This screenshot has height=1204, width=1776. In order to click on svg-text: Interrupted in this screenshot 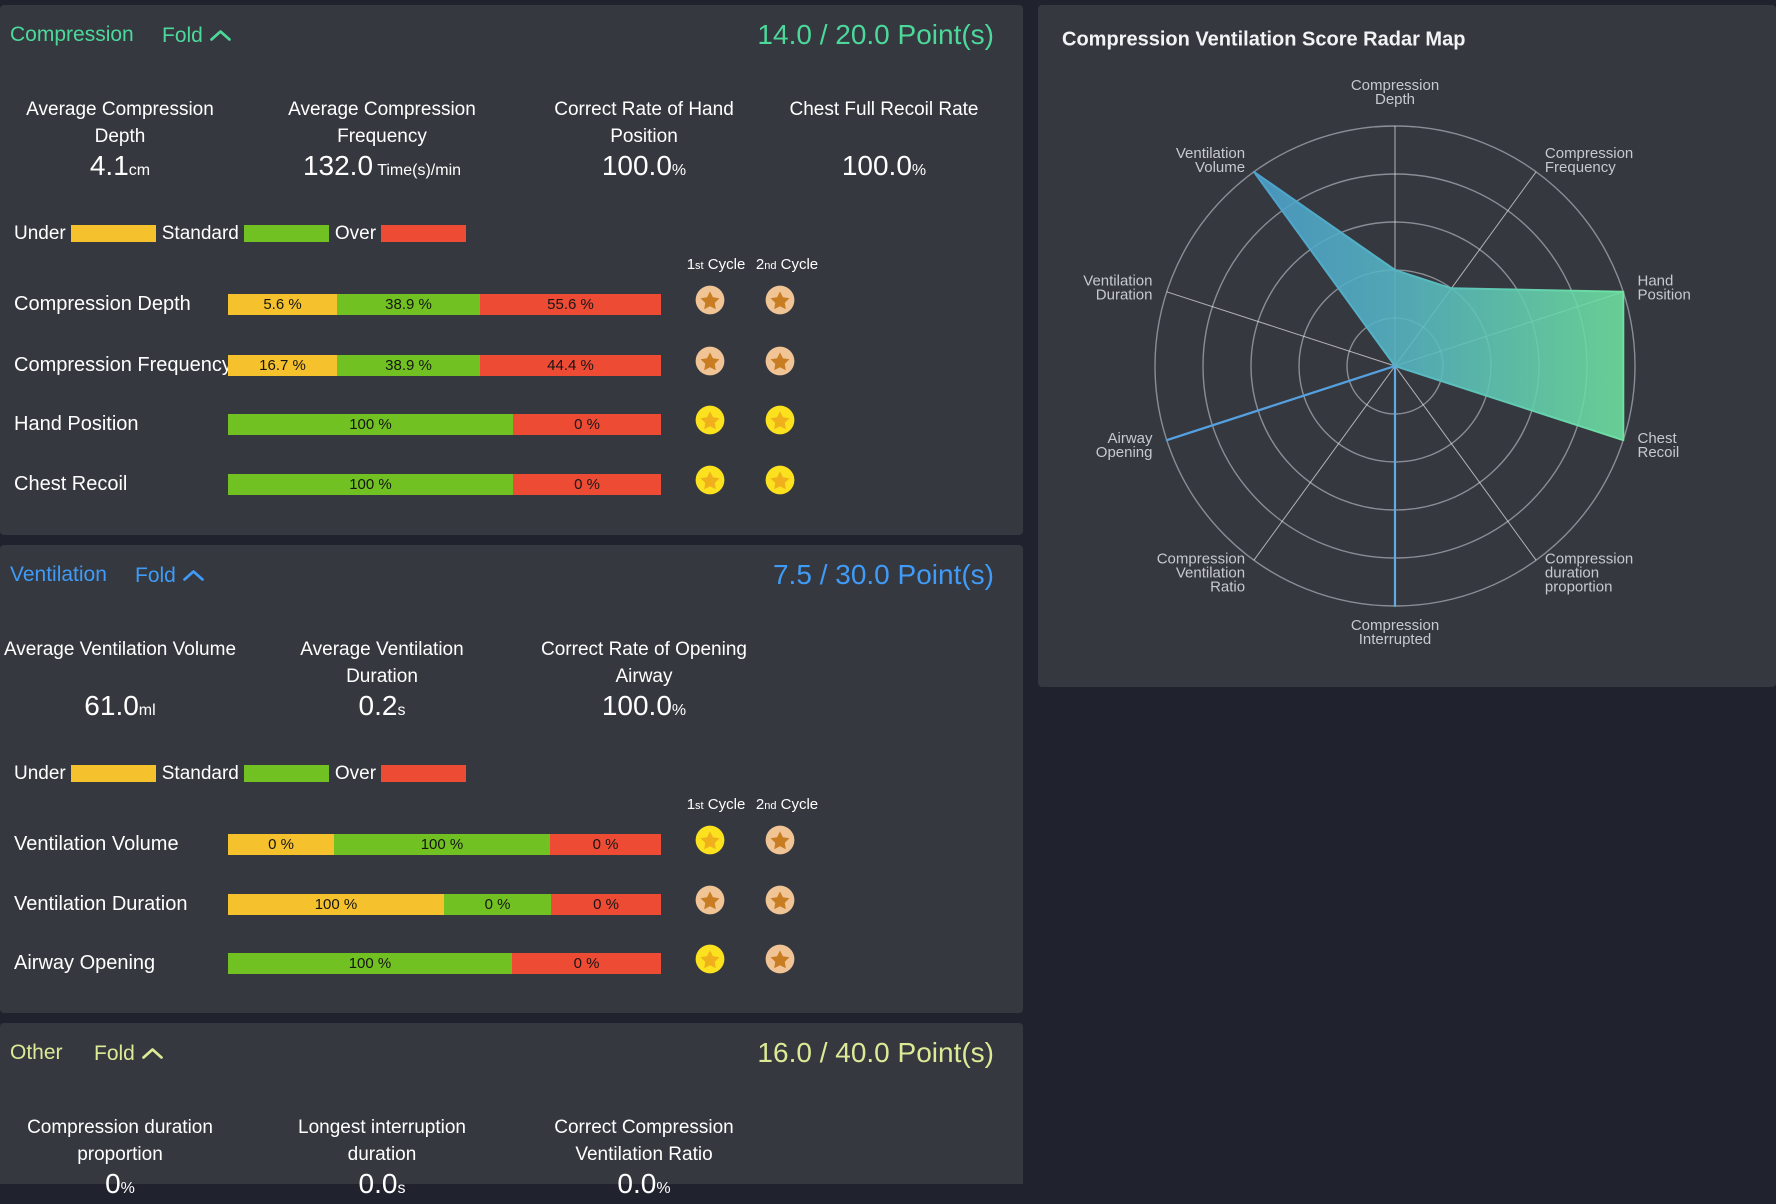, I will do `click(1395, 639)`.